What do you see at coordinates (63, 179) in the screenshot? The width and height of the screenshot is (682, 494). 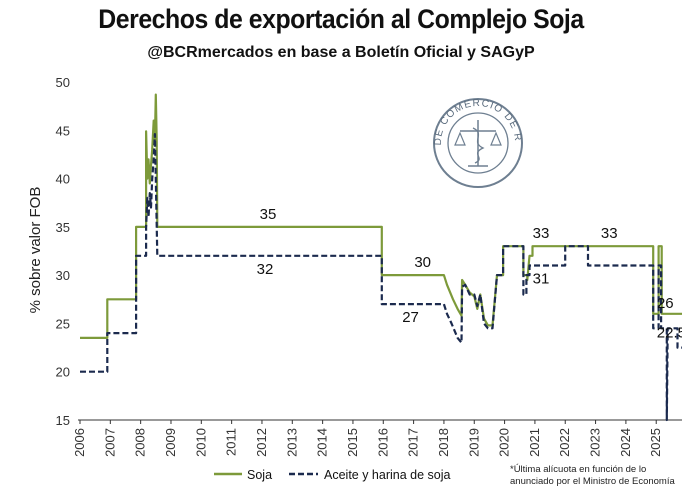 I see `y-tick-label: 40` at bounding box center [63, 179].